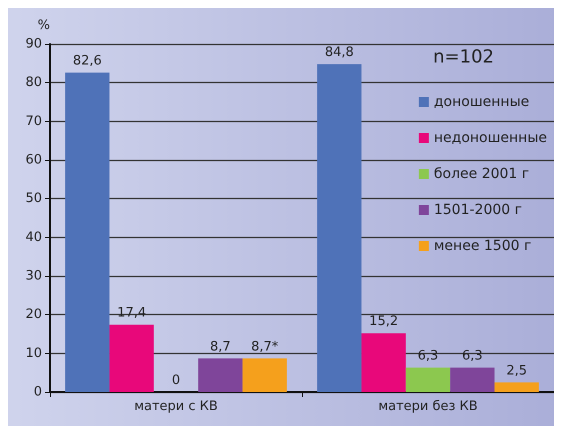 This screenshot has height=434, width=562. Describe the element at coordinates (517, 370) in the screenshot. I see `data-label: 2,5` at that location.